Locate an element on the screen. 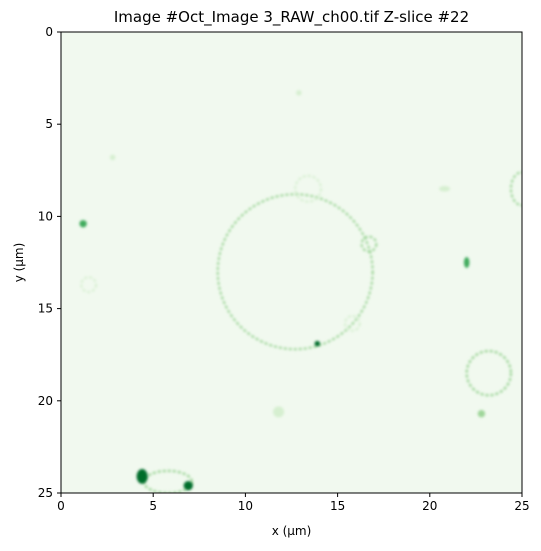 The width and height of the screenshot is (541, 551). x-tick-label: 5 is located at coordinates (153, 506).